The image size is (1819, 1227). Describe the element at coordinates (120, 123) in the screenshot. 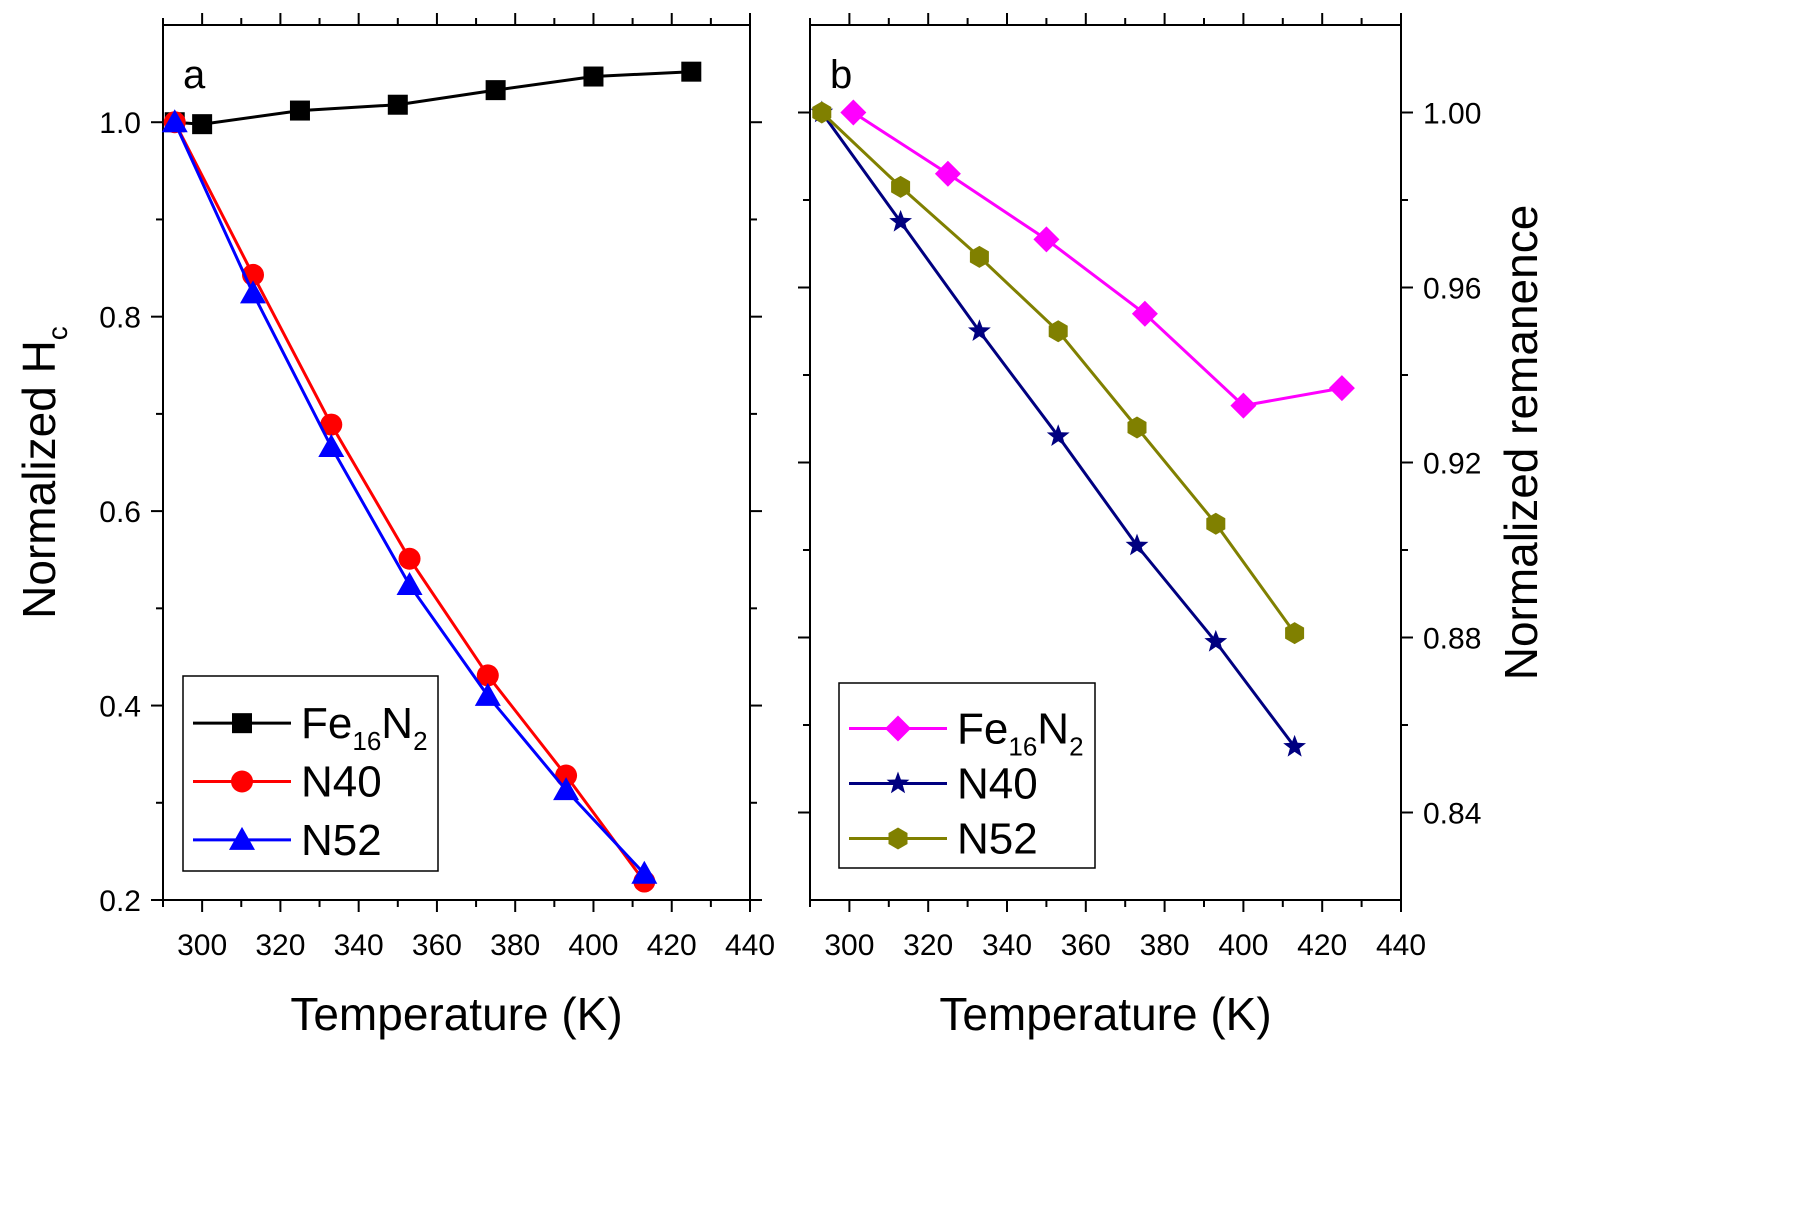

I see `y-tick-label: 1.0` at that location.